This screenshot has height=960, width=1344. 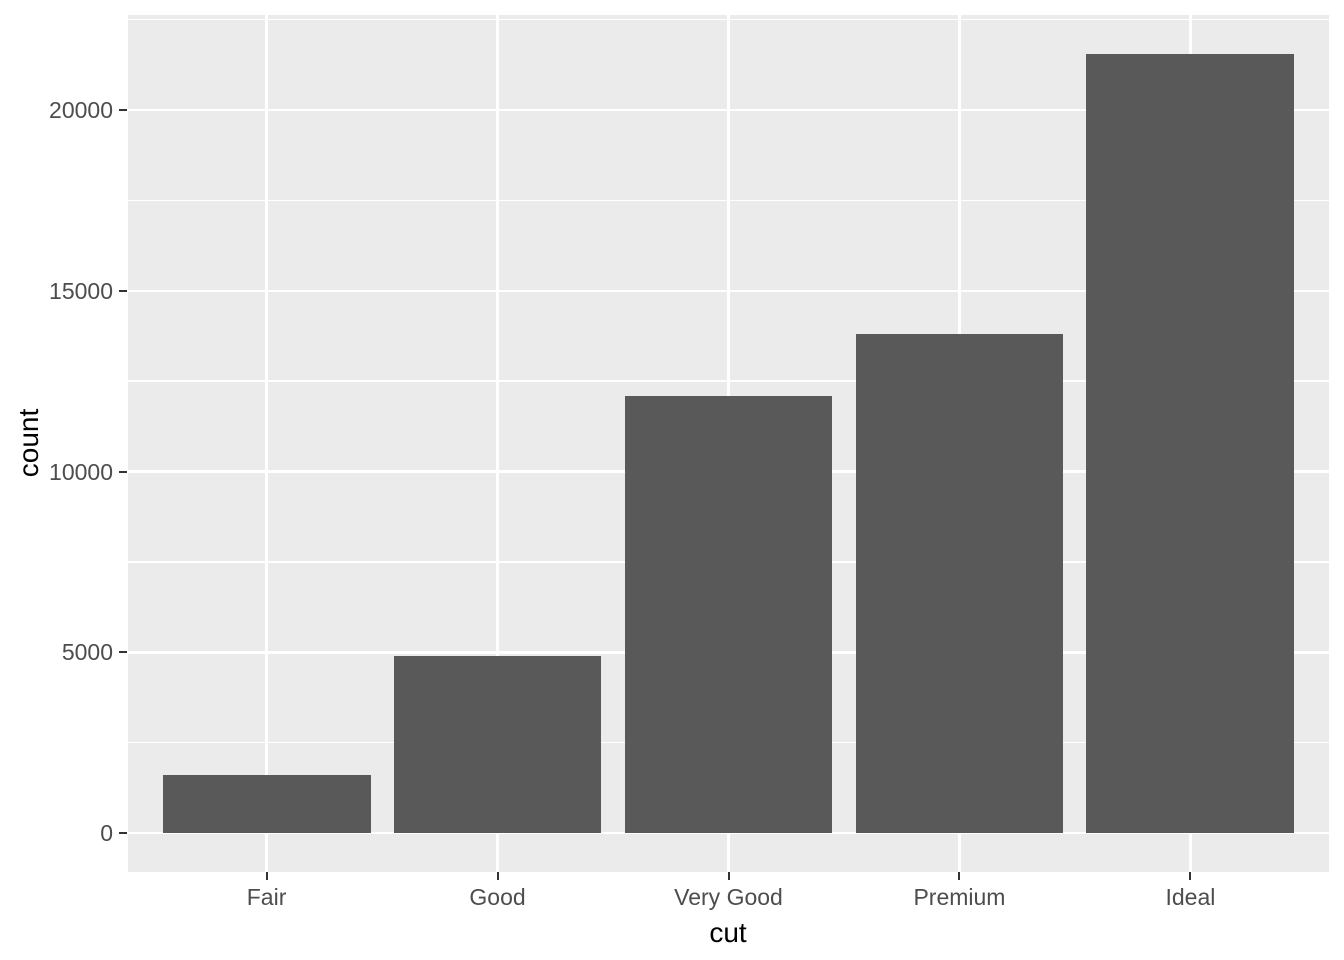 What do you see at coordinates (728, 932) in the screenshot?
I see `x-axis-title: cut` at bounding box center [728, 932].